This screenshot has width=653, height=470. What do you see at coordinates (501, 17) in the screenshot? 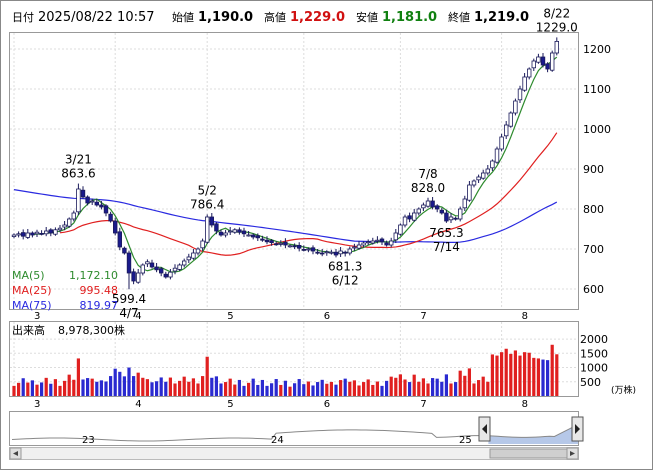
I see `close-value: 1,219.0` at bounding box center [501, 17].